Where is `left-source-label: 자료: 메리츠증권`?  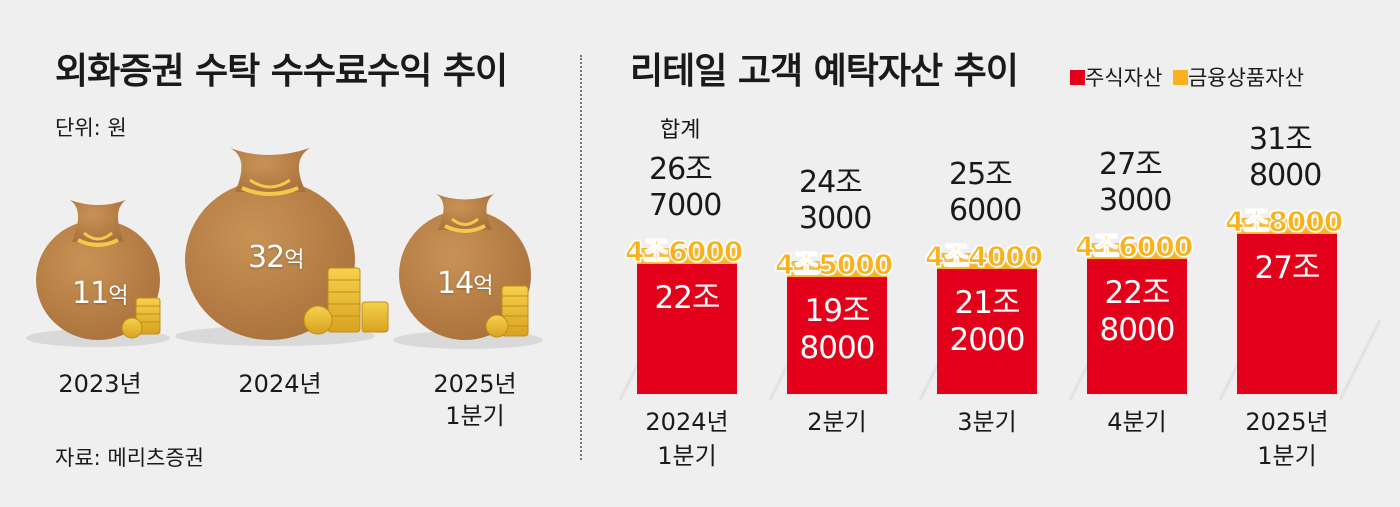 left-source-label: 자료: 메리츠증권 is located at coordinates (129, 458).